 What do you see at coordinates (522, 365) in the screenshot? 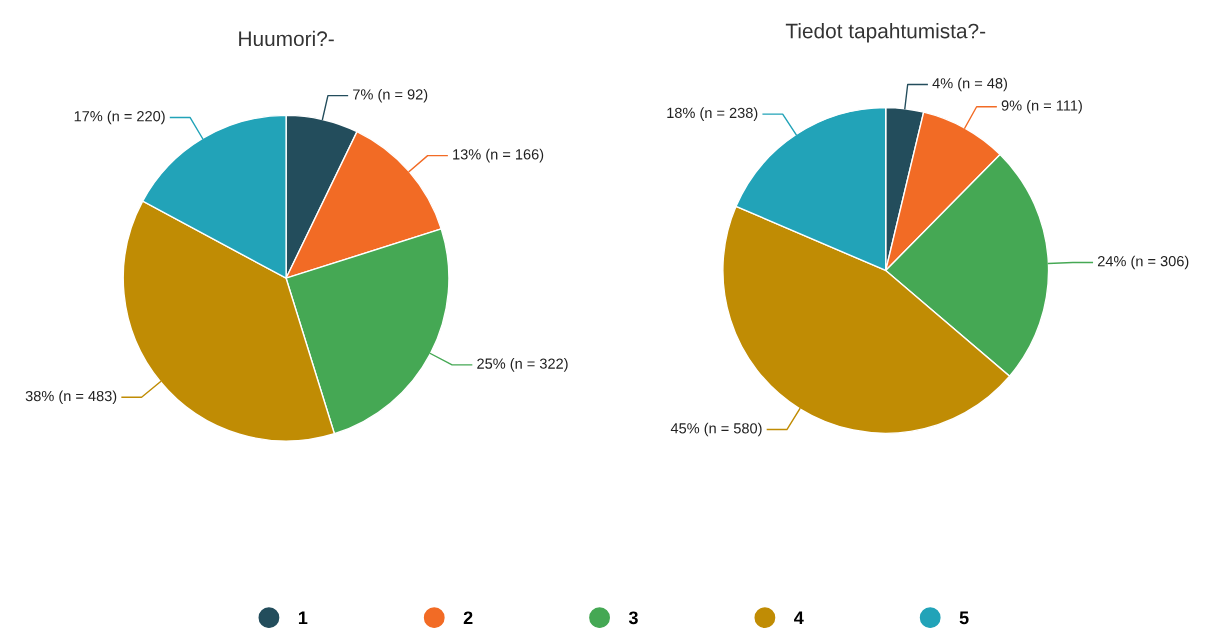
I see `data-label: 25% (n = 322)` at bounding box center [522, 365].